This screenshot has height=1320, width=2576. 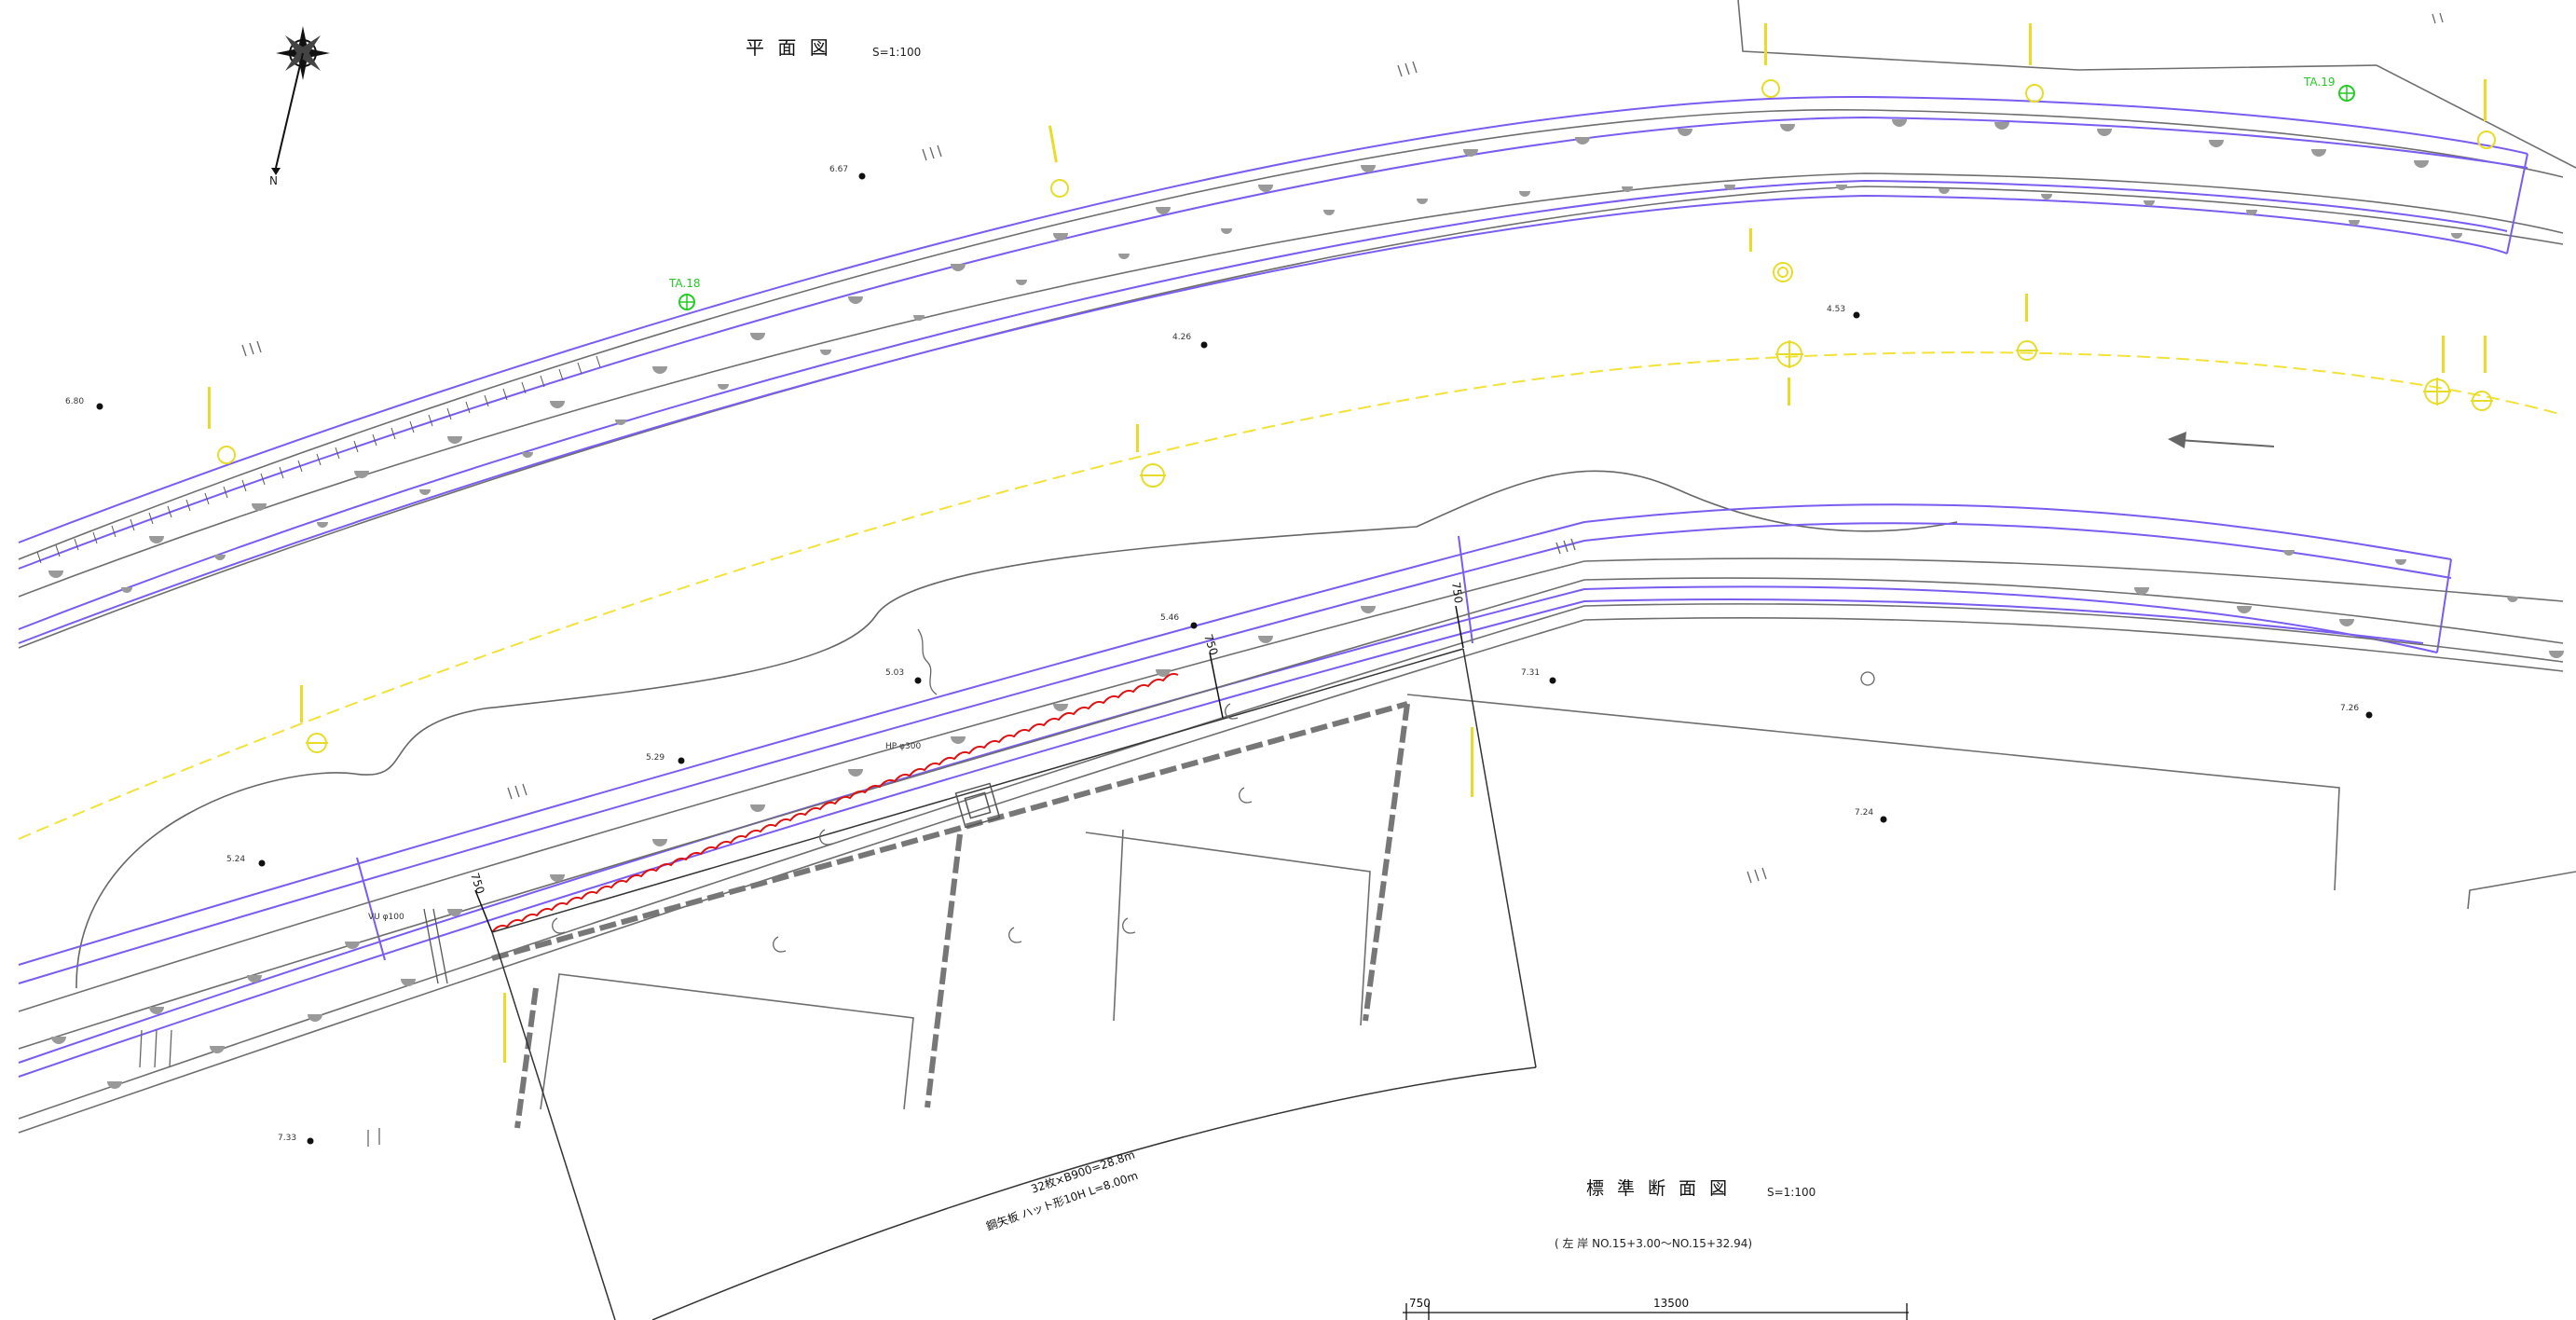 What do you see at coordinates (299, 106) in the screenshot?
I see `north-arrow-icon: N` at bounding box center [299, 106].